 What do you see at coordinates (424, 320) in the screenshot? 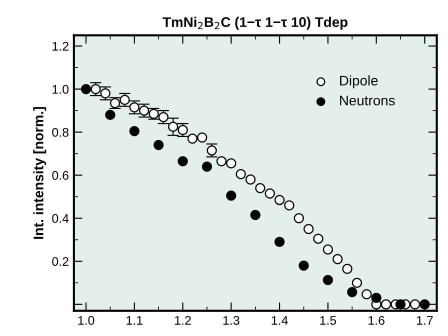
I see `x-tick-label: 1.7` at bounding box center [424, 320].